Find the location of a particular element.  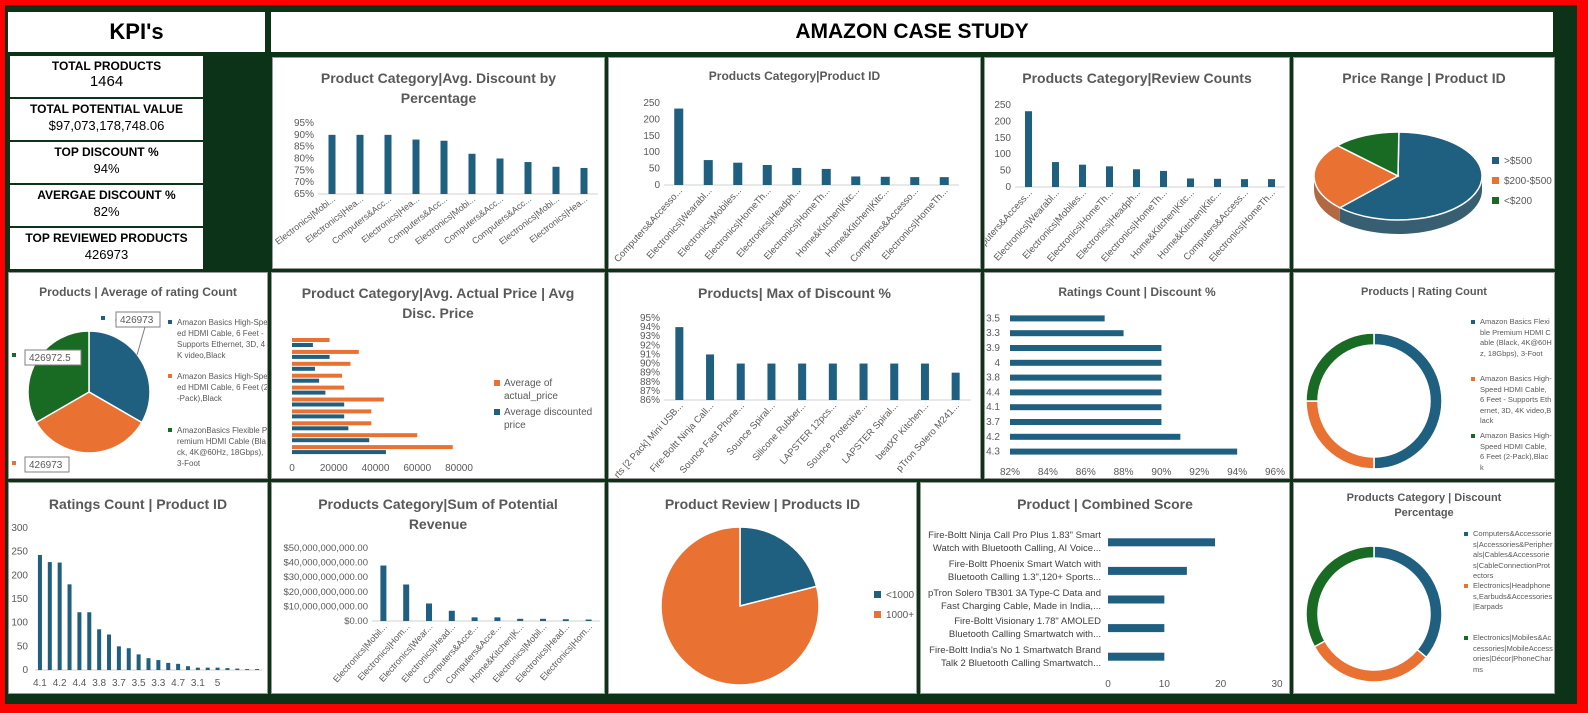

y-tick-label: 89% is located at coordinates (650, 373).